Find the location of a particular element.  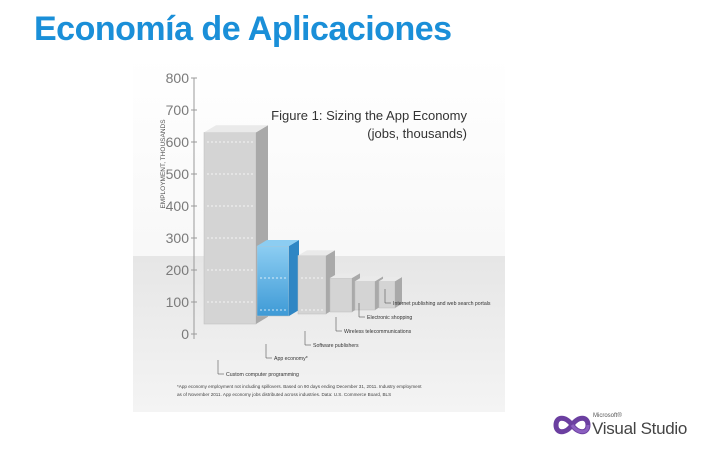

bars-group is located at coordinates (302, 225).